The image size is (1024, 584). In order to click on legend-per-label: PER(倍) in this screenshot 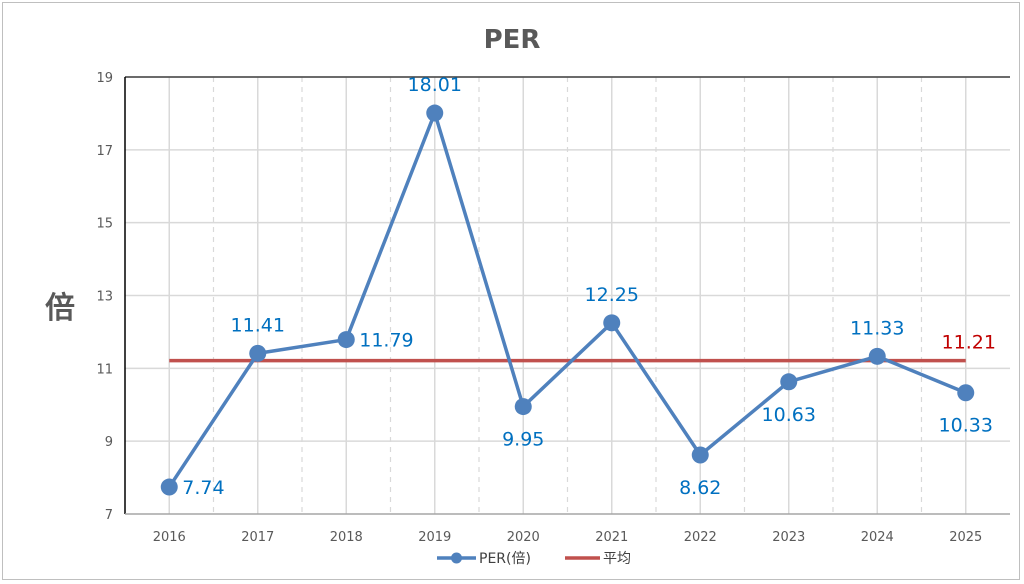, I will do `click(505, 559)`.